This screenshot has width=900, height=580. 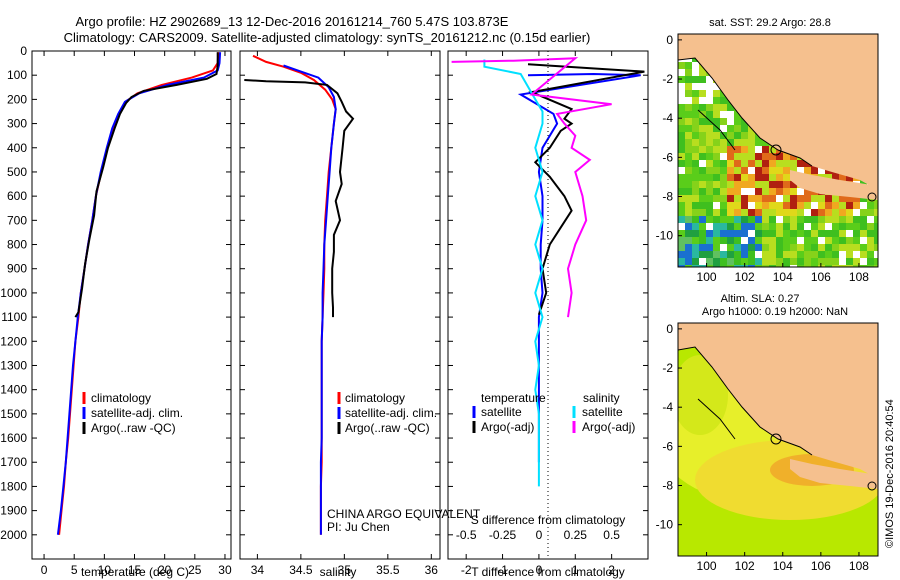 What do you see at coordinates (821, 566) in the screenshot?
I see `lon-tick-label: 106` at bounding box center [821, 566].